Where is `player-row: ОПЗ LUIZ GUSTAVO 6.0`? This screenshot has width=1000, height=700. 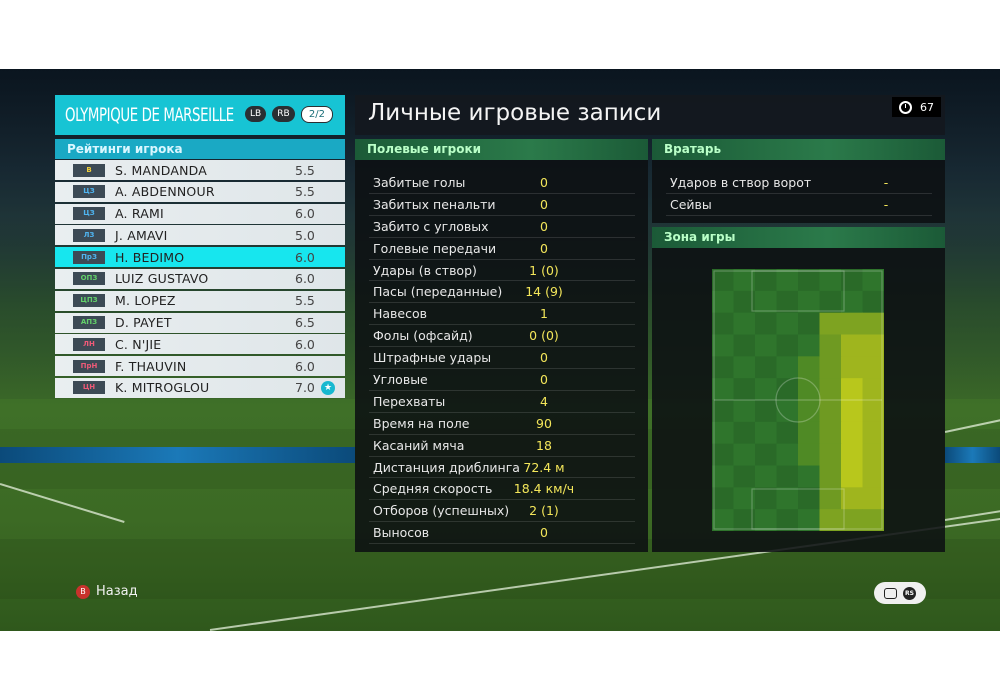 player-row: ОПЗ LUIZ GUSTAVO 6.0 is located at coordinates (200, 278).